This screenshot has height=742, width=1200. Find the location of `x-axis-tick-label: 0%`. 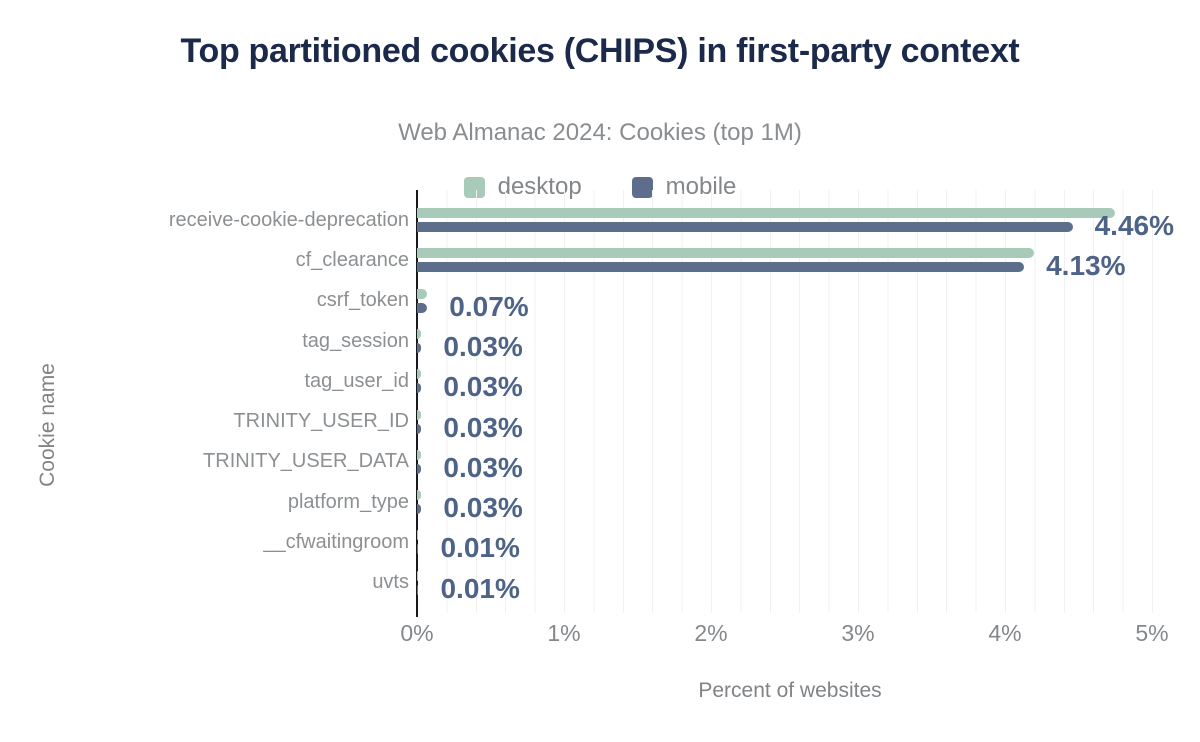

x-axis-tick-label: 0% is located at coordinates (417, 633).